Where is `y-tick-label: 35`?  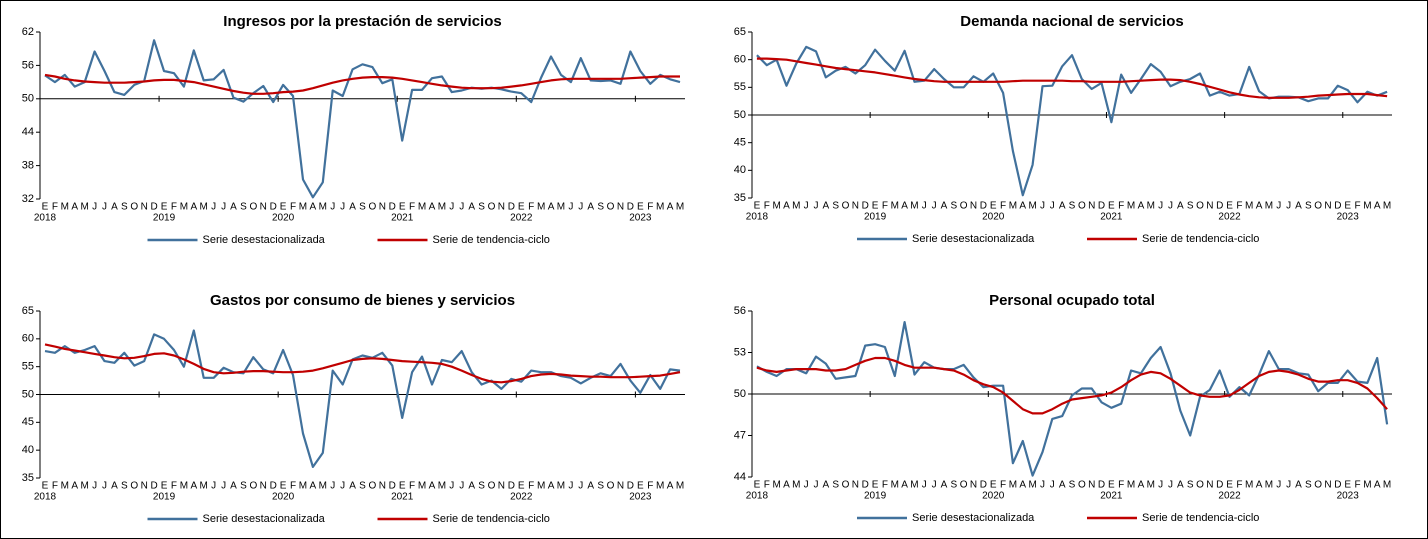
y-tick-label: 35 is located at coordinates (28, 478).